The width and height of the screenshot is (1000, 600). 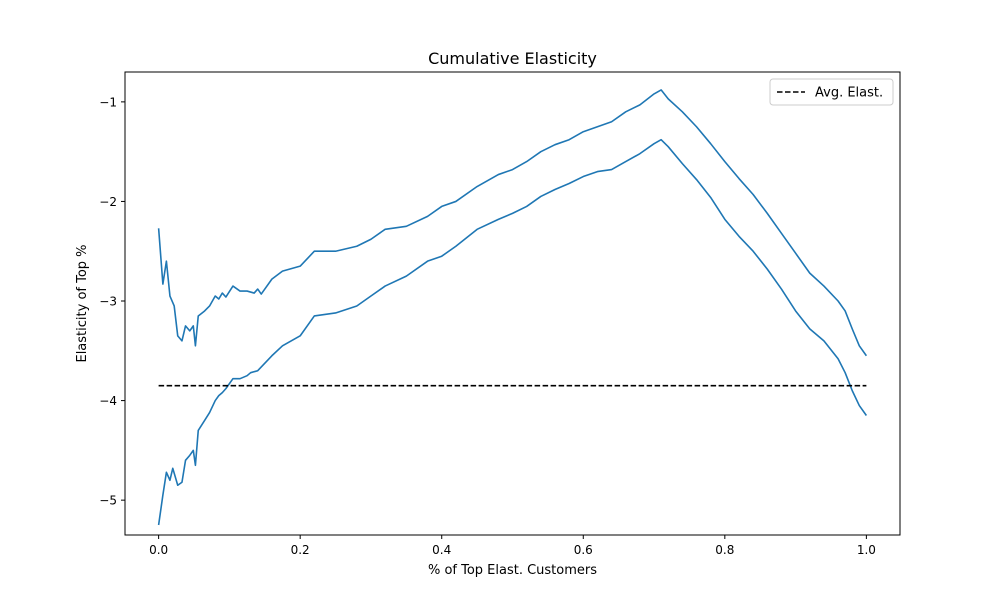 I want to click on x-tick-label: 0.4, so click(x=441, y=550).